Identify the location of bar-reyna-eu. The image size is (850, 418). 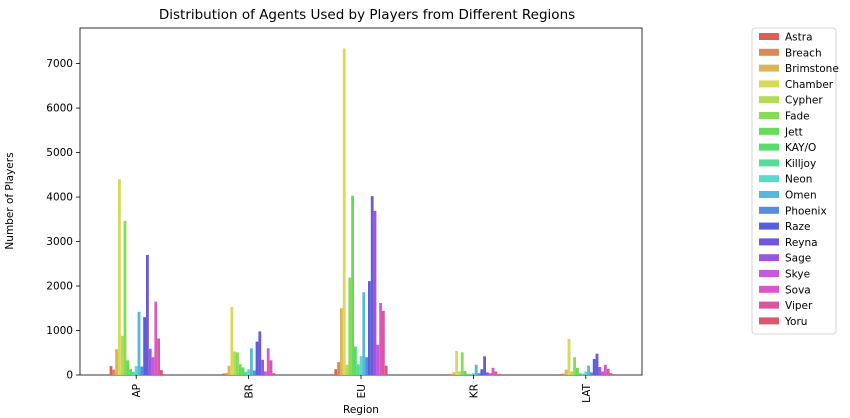
(372, 285).